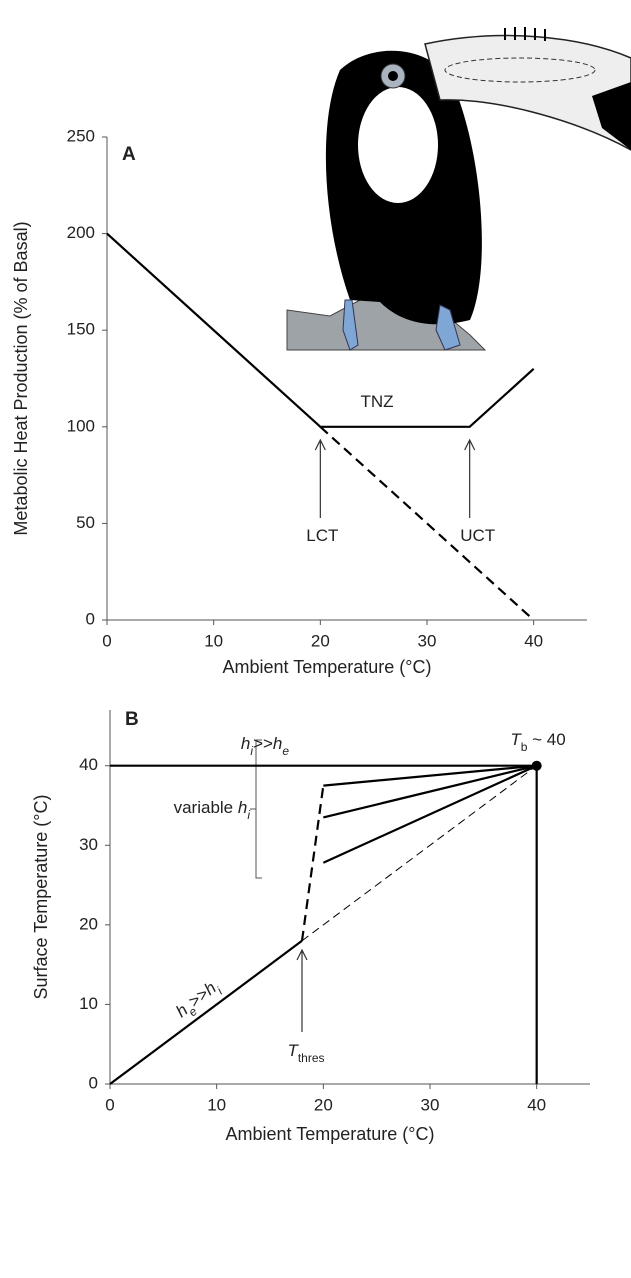 The width and height of the screenshot is (631, 1278). What do you see at coordinates (21, 378) in the screenshot?
I see `y-axis-title: Metabolic Heat Production (% of Basal)` at bounding box center [21, 378].